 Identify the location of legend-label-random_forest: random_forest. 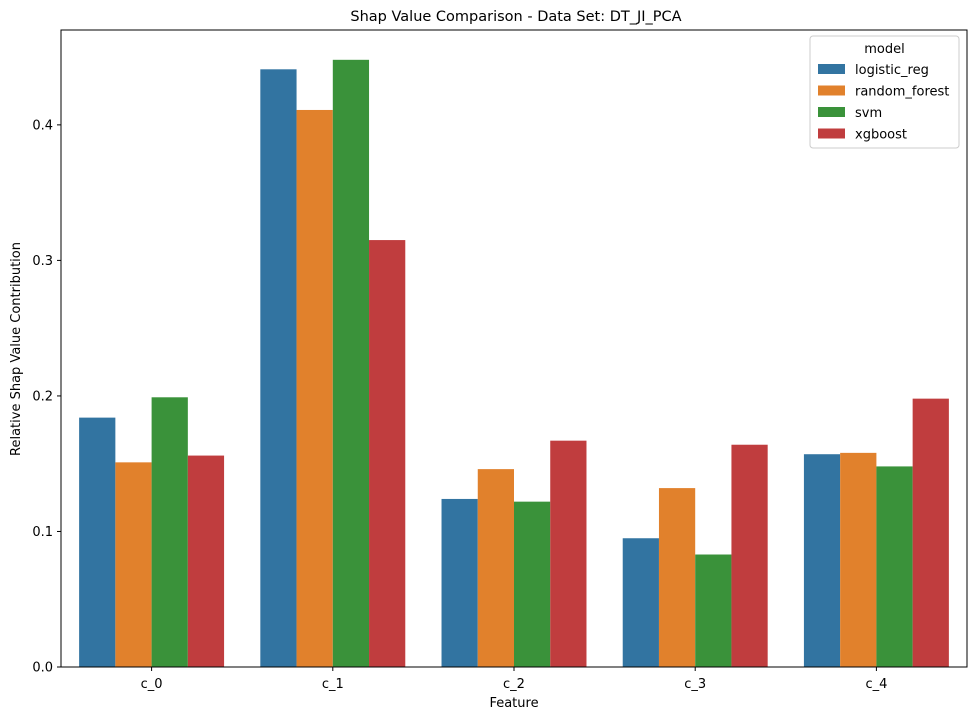
(902, 92).